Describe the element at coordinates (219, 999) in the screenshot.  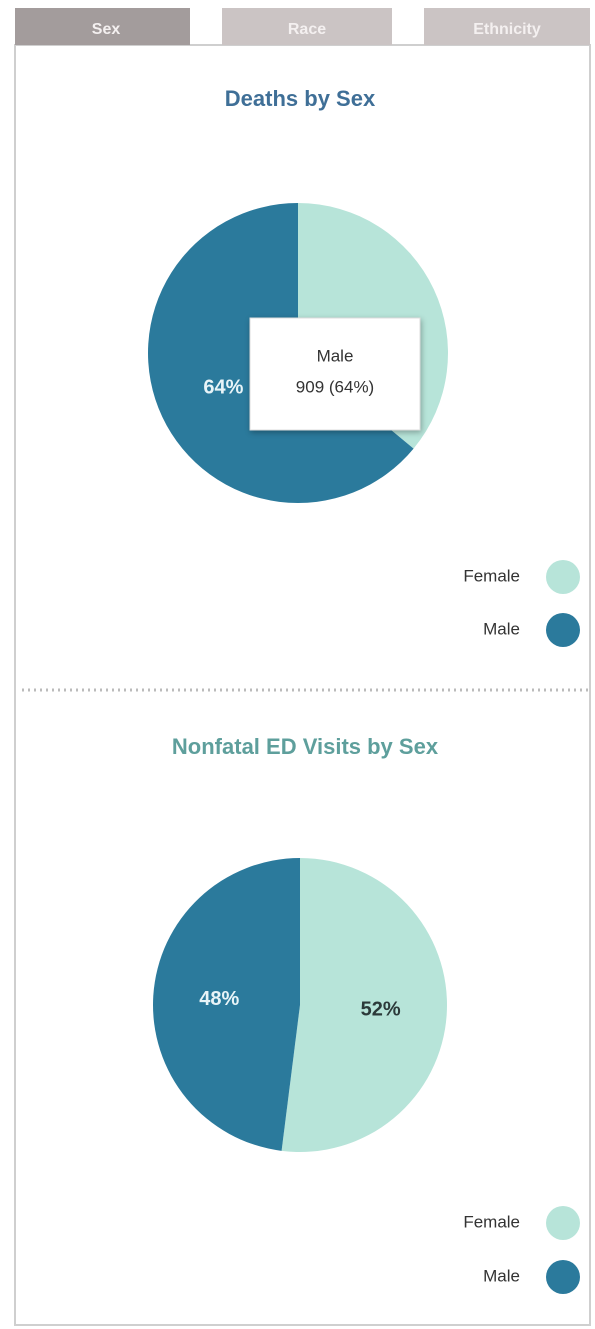
I see `value-label: 48%` at that location.